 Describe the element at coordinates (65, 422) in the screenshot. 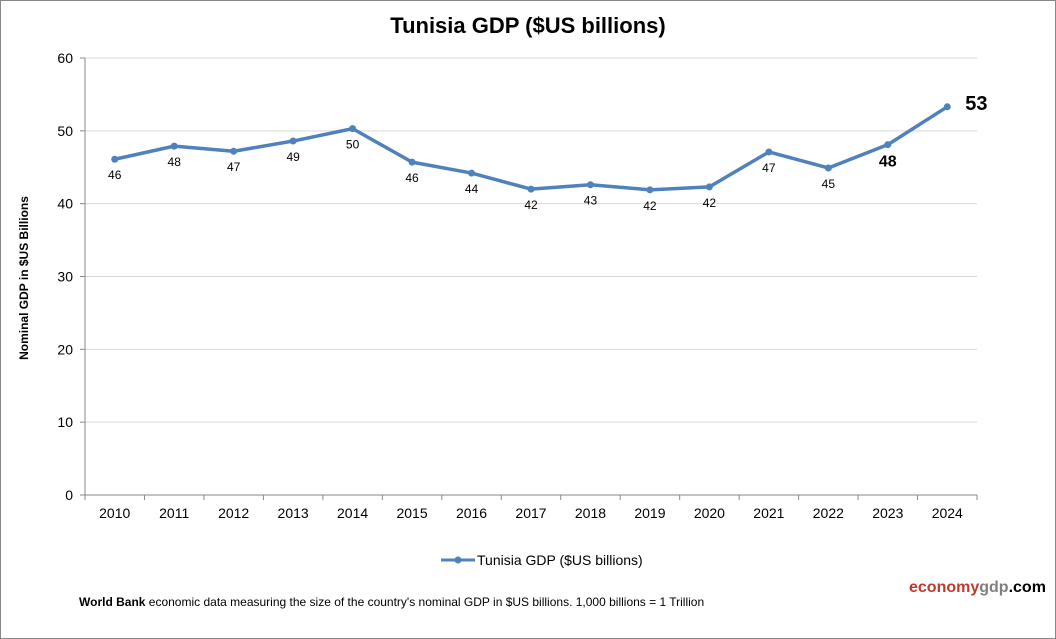

I see `y-tick-label: 10` at that location.